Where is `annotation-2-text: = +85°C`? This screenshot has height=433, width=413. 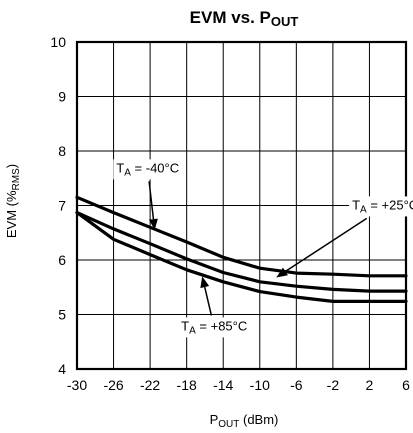
annotation-2-text: = +85°C is located at coordinates (221, 325).